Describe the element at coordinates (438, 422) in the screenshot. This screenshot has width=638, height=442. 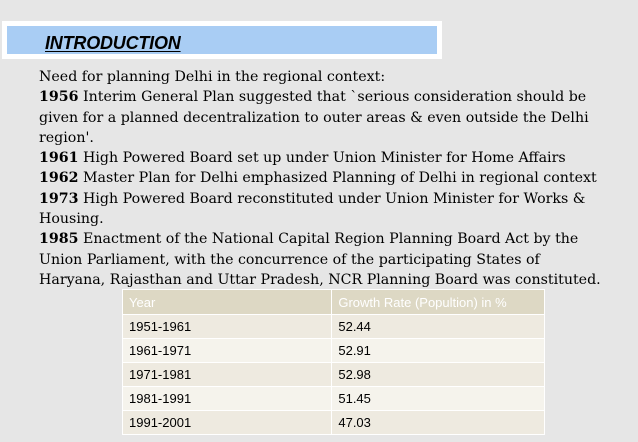
I see `growth-rate-cell: 47.03` at that location.